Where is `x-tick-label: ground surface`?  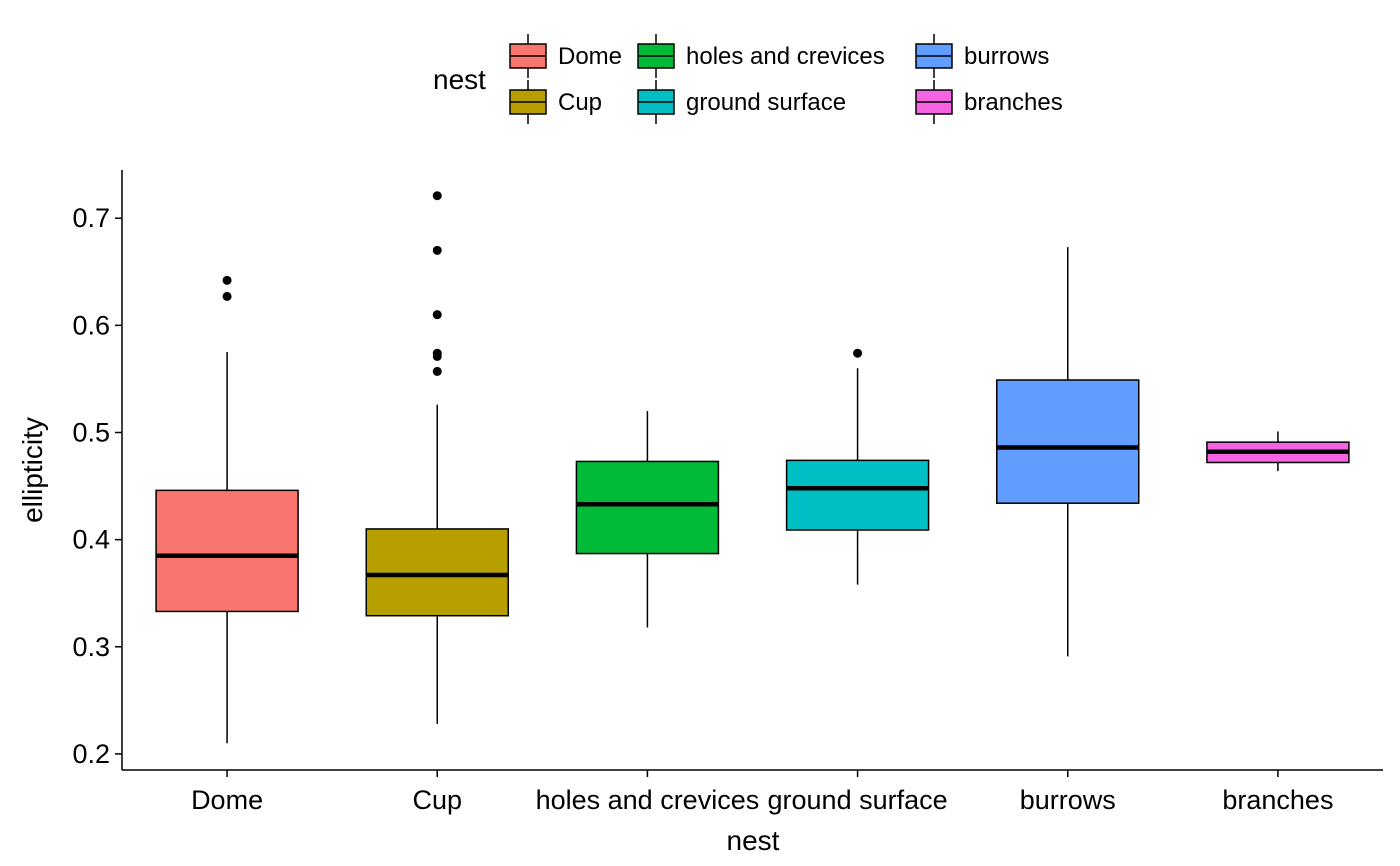
x-tick-label: ground surface is located at coordinates (858, 800).